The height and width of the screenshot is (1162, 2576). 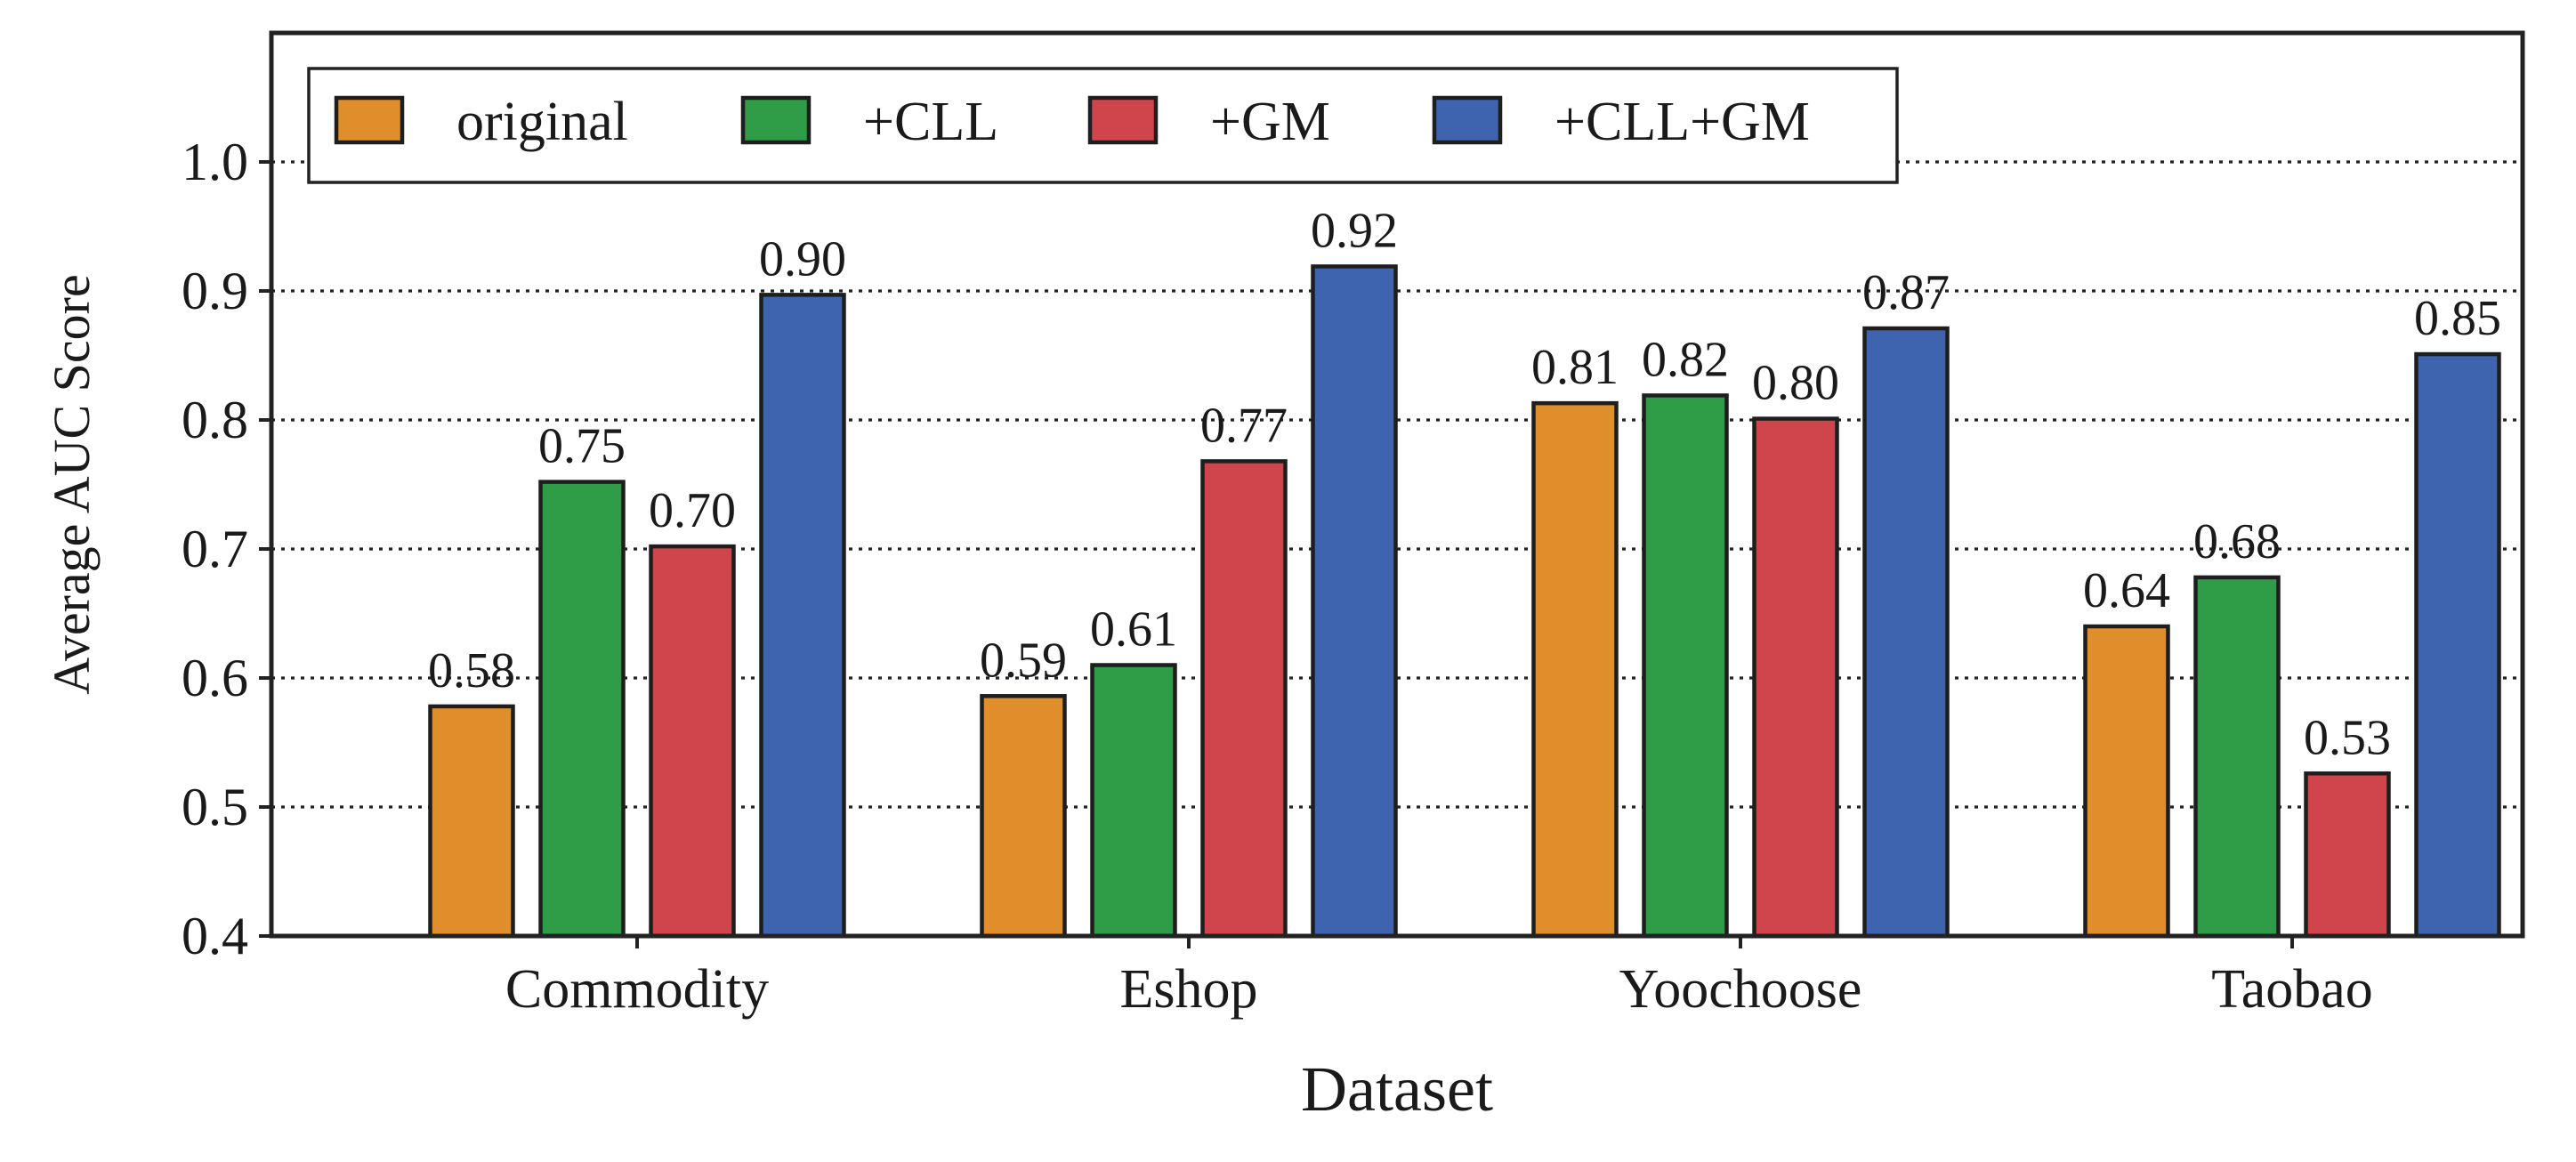 I want to click on data-label: 0.77, so click(x=1244, y=425).